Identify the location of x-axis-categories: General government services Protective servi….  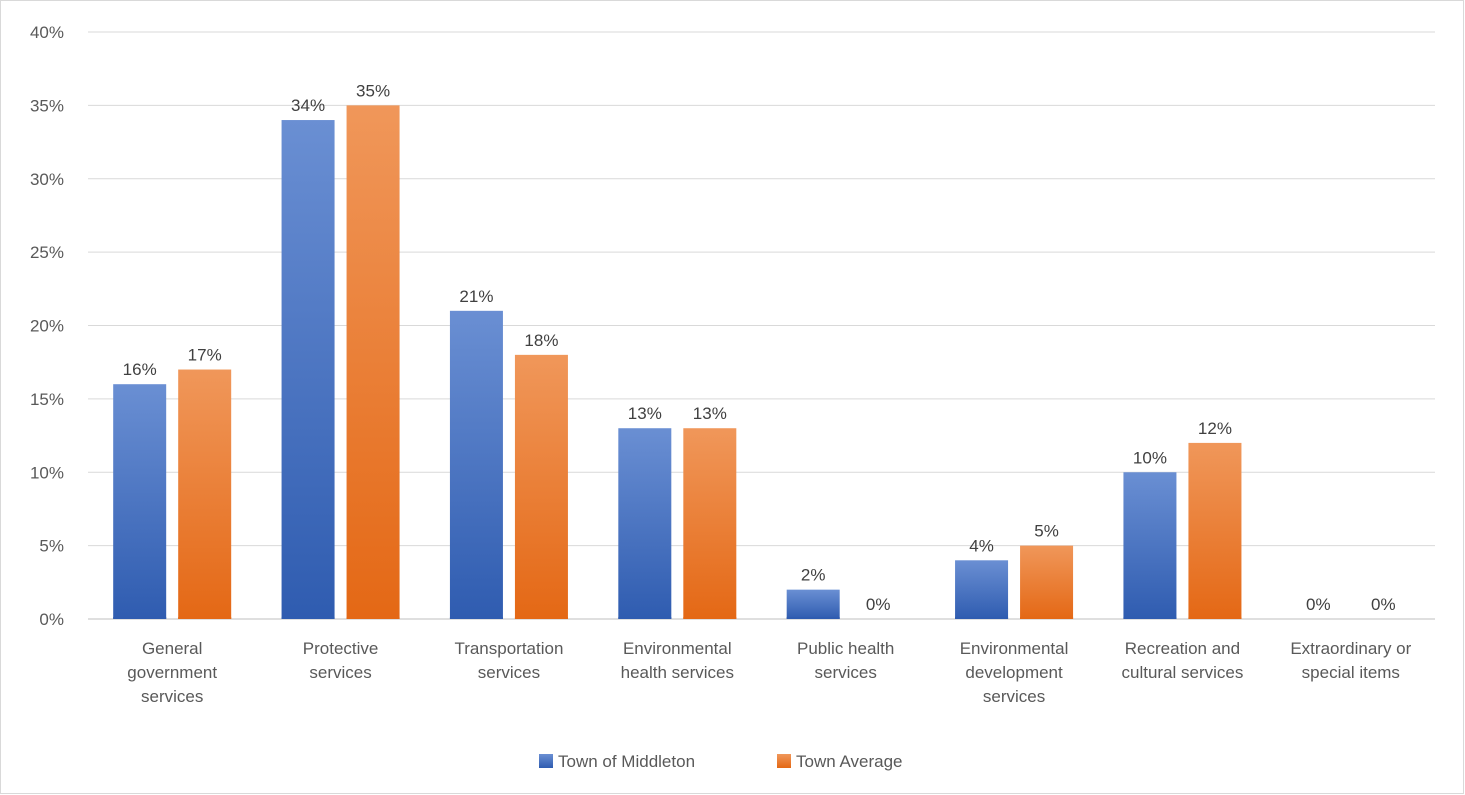
(769, 672).